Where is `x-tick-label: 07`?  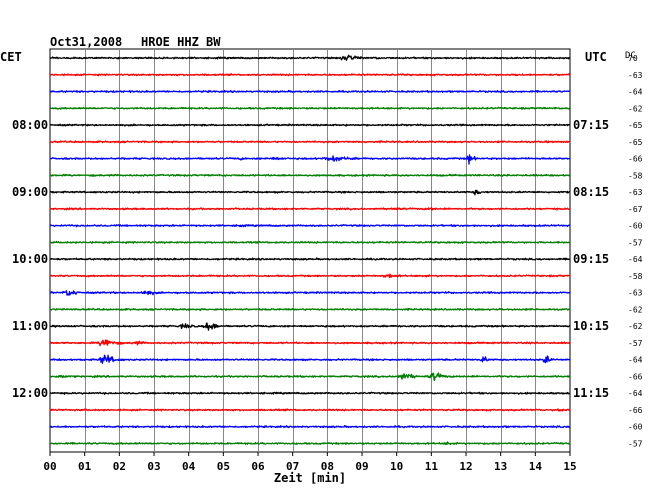
x-tick-label: 07 is located at coordinates (292, 466).